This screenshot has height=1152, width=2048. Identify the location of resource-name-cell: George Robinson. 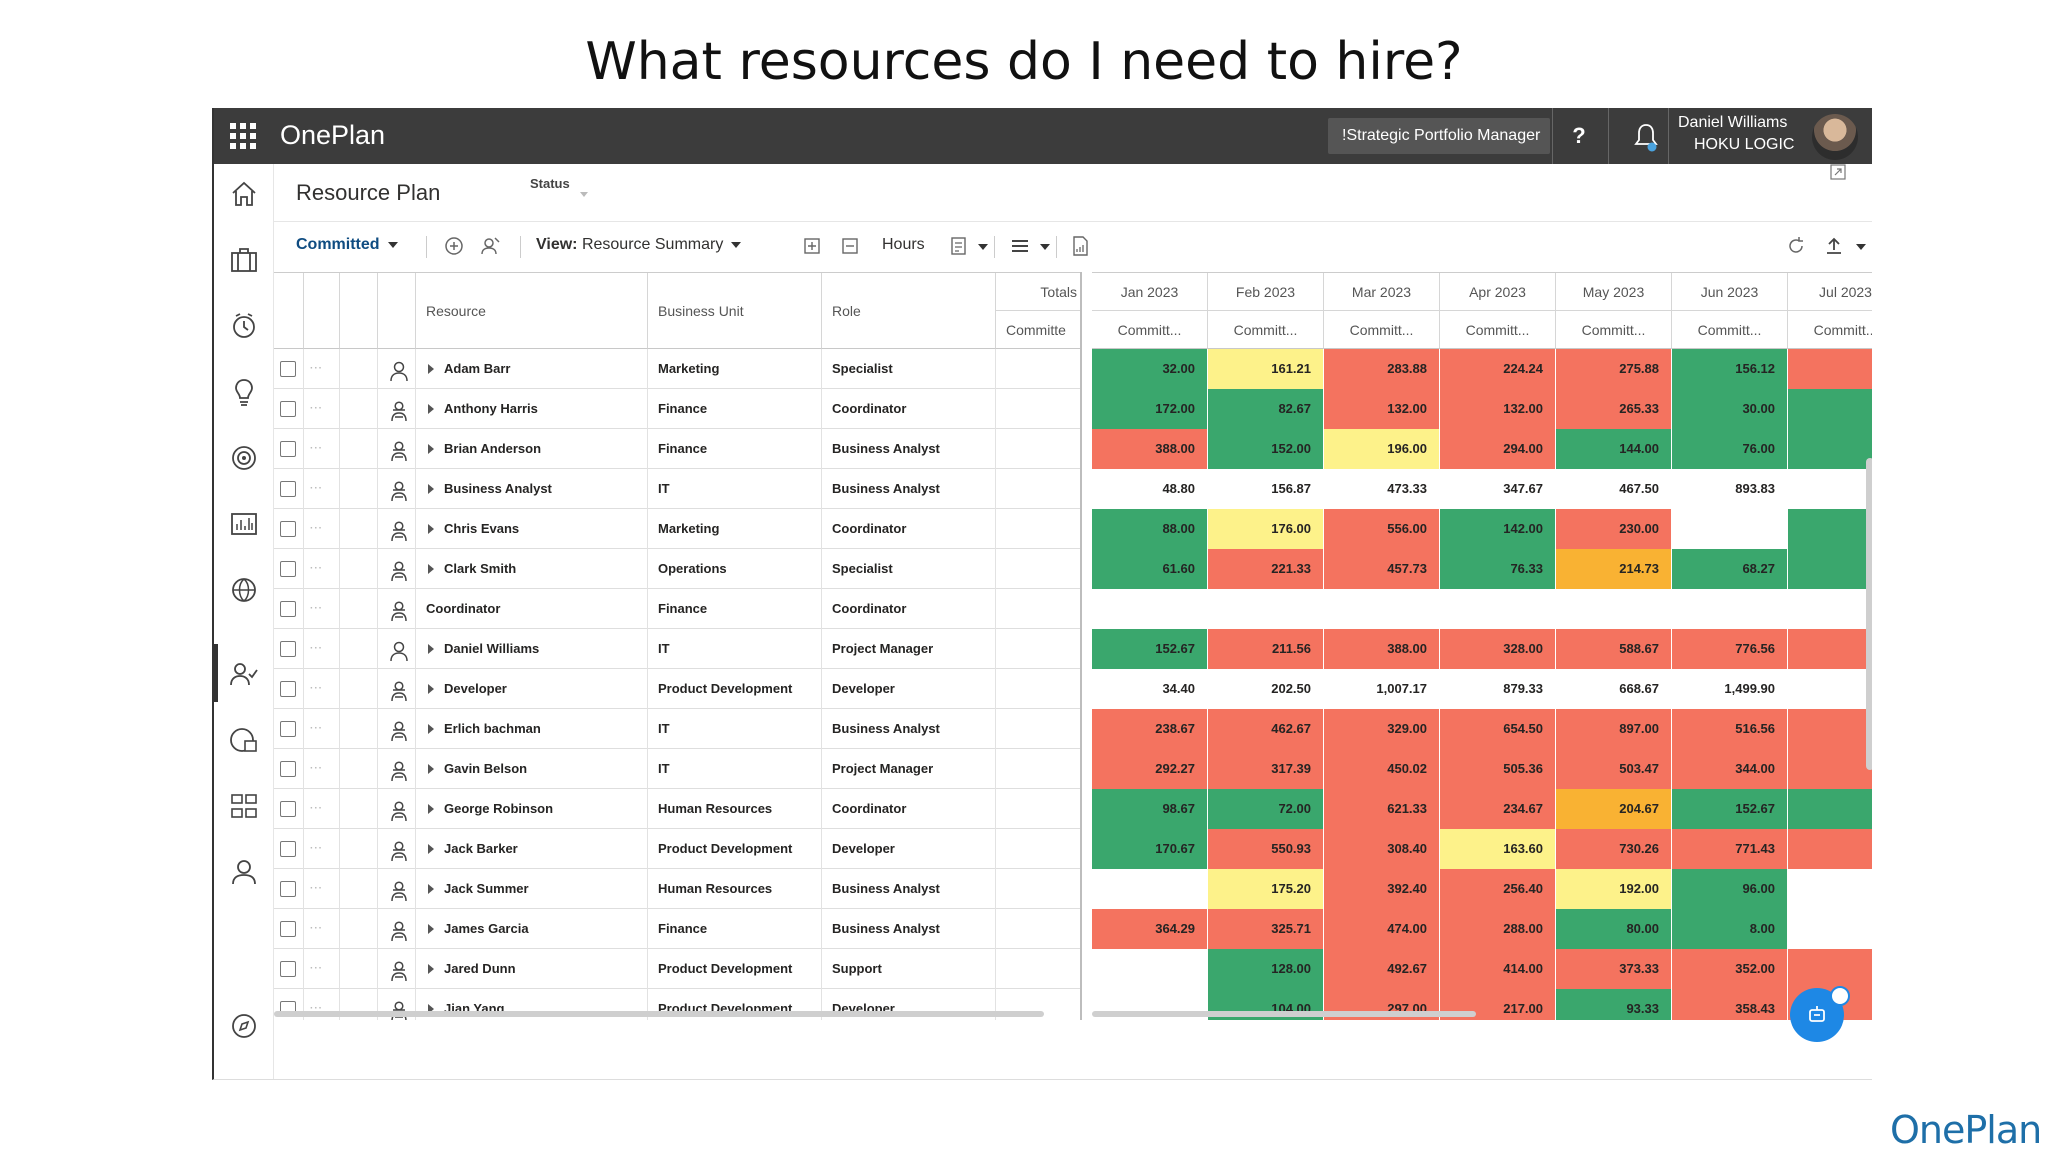
(532, 809).